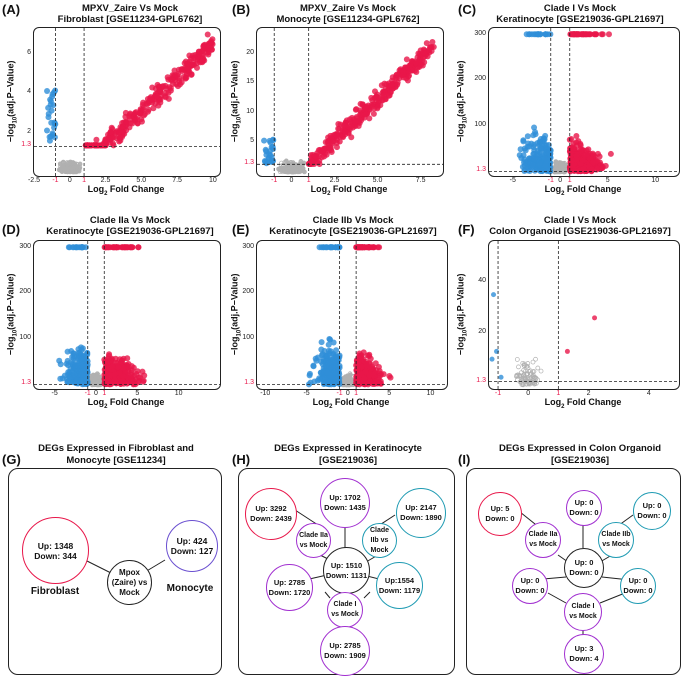  Describe the element at coordinates (349, 190) in the screenshot. I see `x-axis-label: Log2 Fold Change` at that location.